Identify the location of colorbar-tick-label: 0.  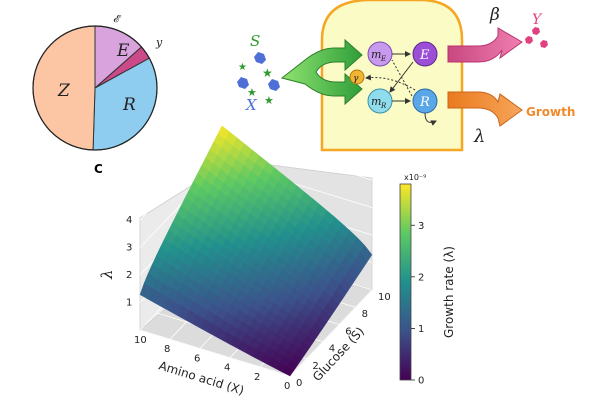
(421, 381).